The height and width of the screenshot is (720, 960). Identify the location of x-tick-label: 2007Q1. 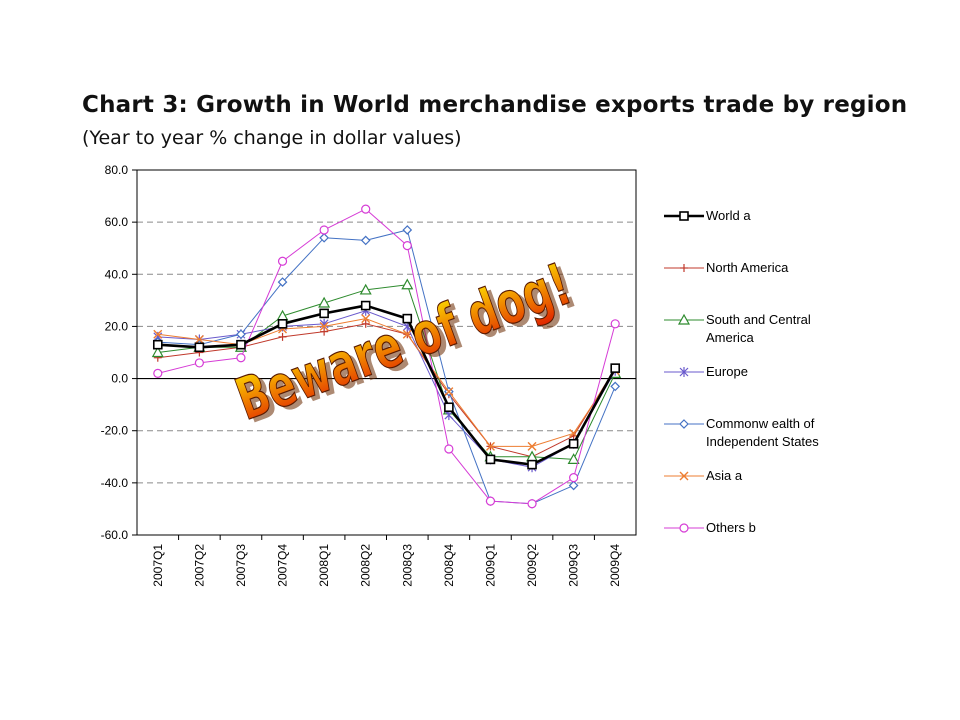
(158, 565).